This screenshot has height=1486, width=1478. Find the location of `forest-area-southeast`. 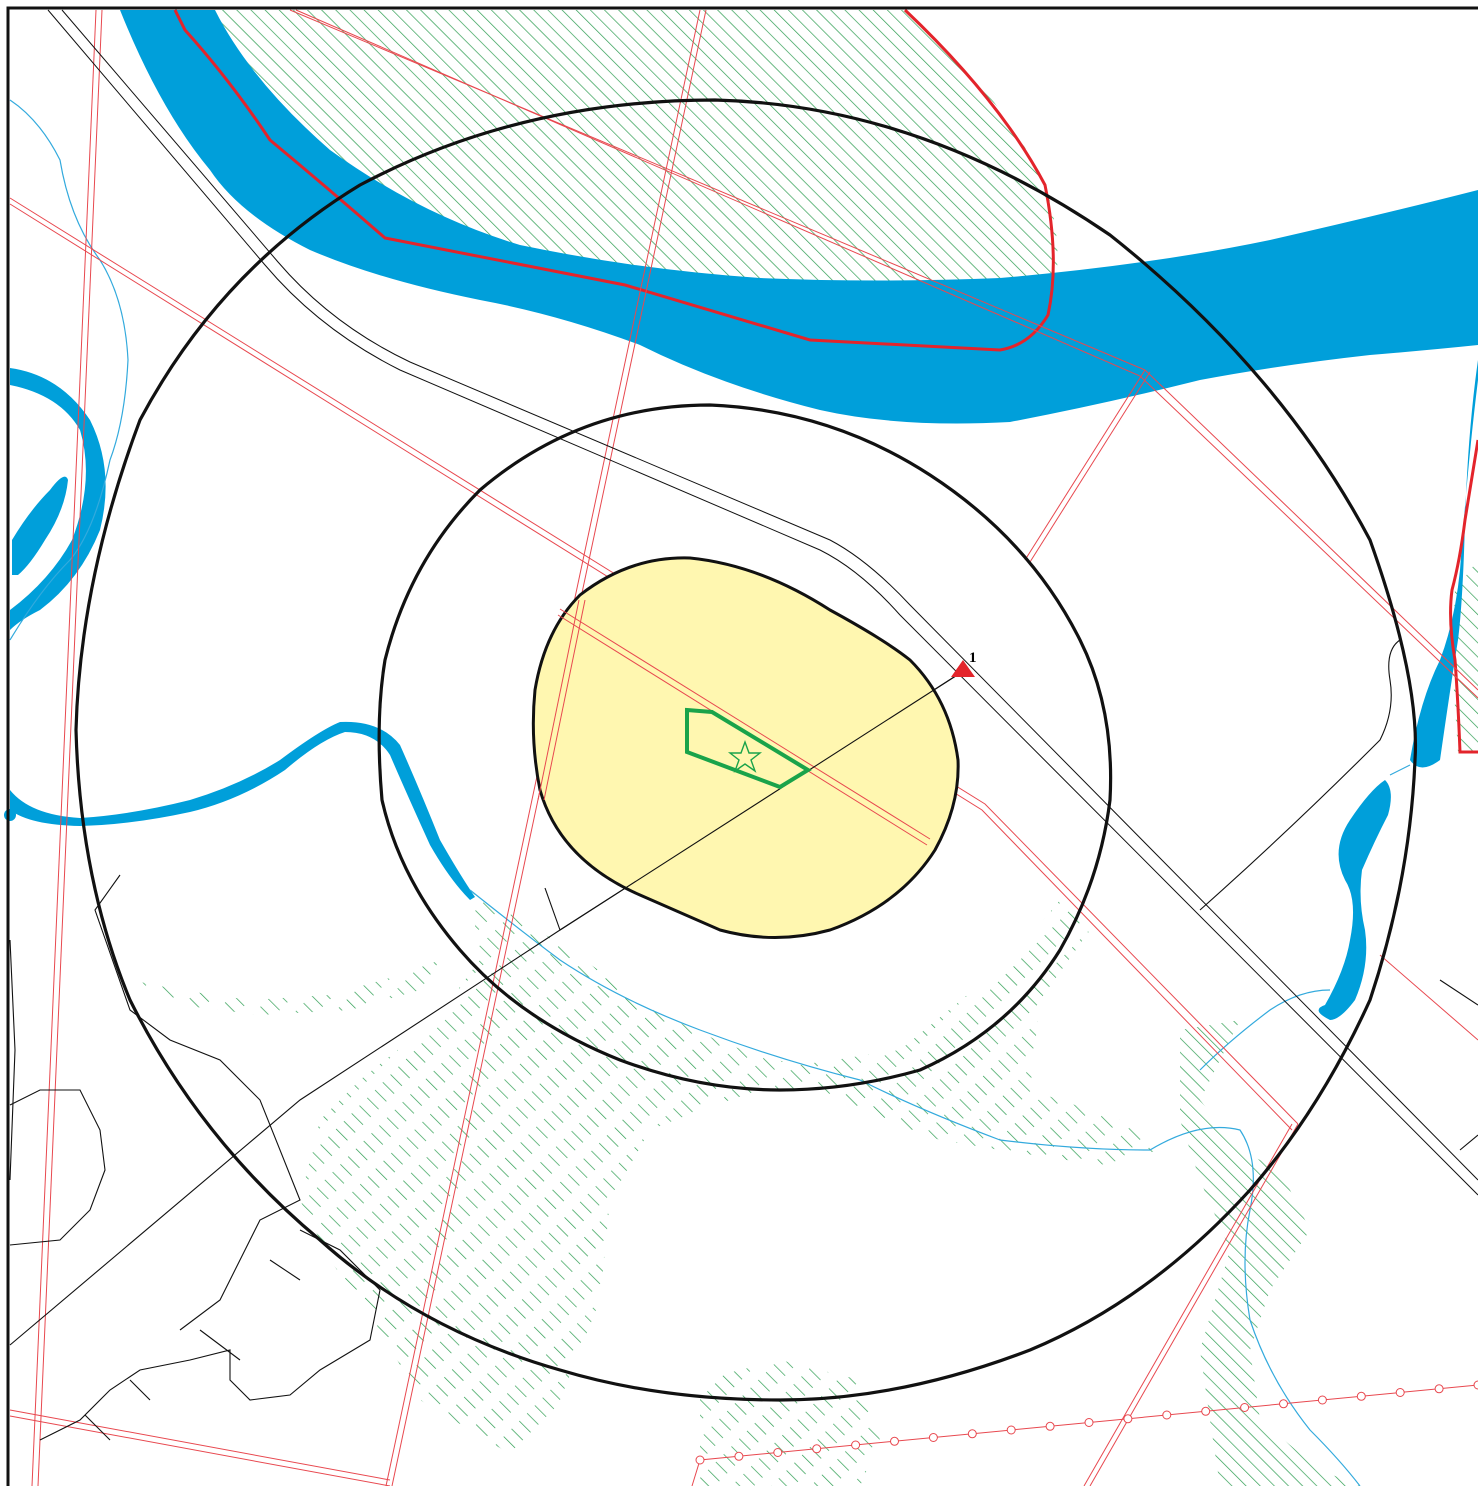

forest-area-southeast is located at coordinates (1270, 1253).